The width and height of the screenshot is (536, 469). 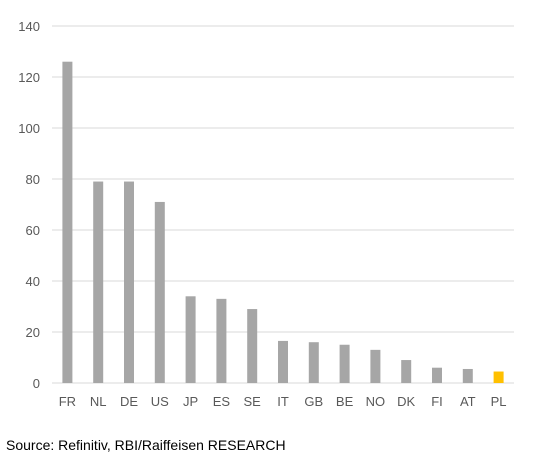 What do you see at coordinates (29, 128) in the screenshot?
I see `y-tick-label: 100` at bounding box center [29, 128].